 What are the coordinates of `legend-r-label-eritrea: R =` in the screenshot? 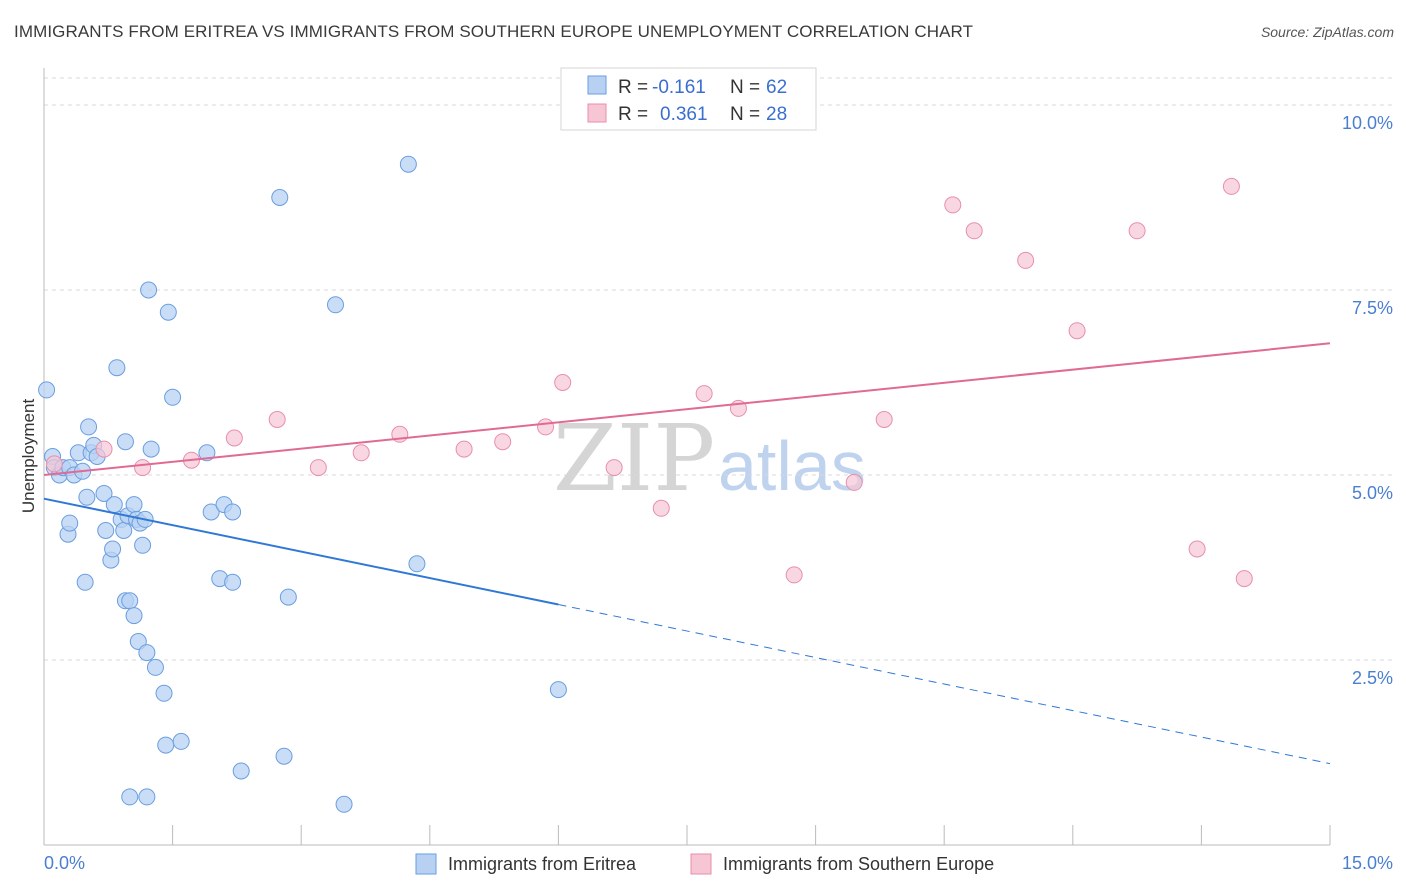 It's located at (633, 87).